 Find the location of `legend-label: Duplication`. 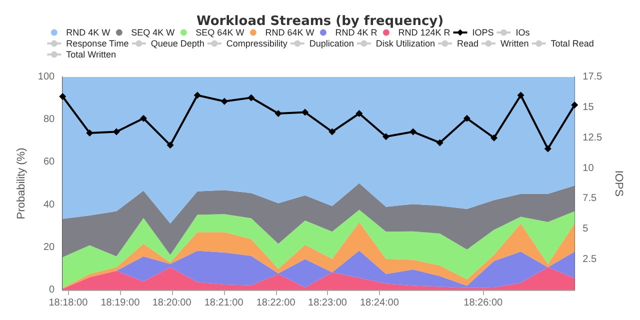

legend-label: Duplication is located at coordinates (331, 43).